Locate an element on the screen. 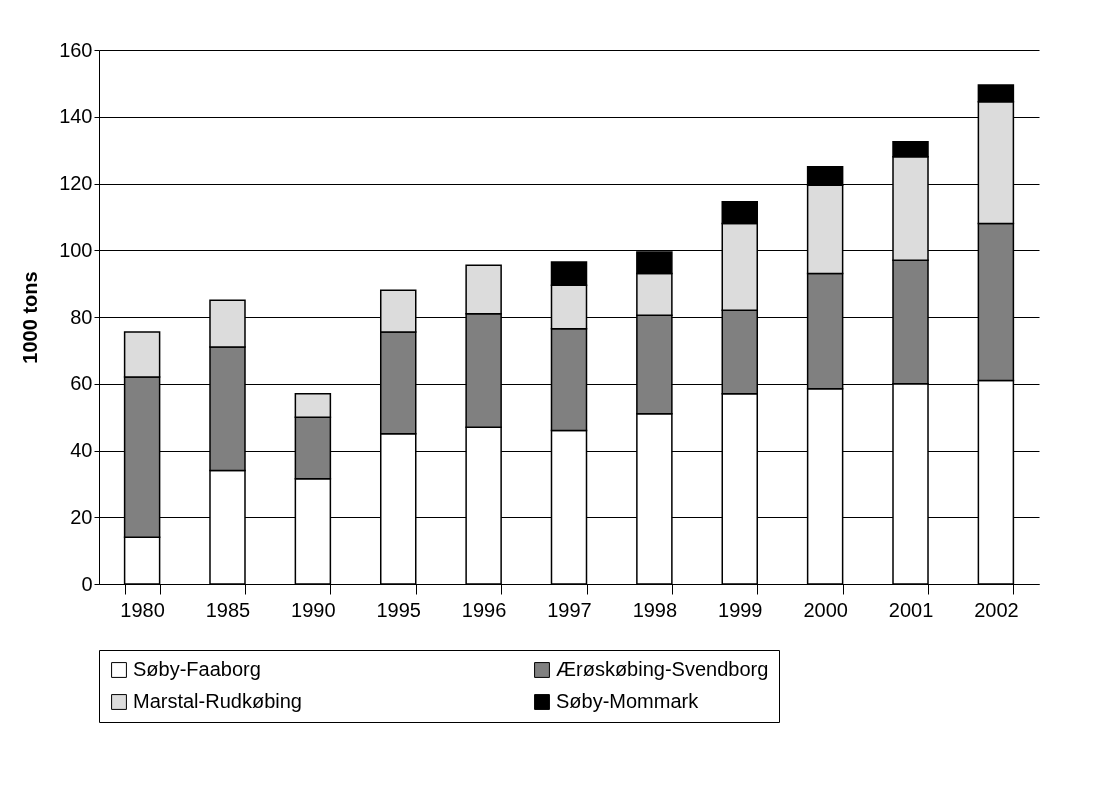 The width and height of the screenshot is (1120, 792). x-tick-label: 1997 is located at coordinates (569, 609).